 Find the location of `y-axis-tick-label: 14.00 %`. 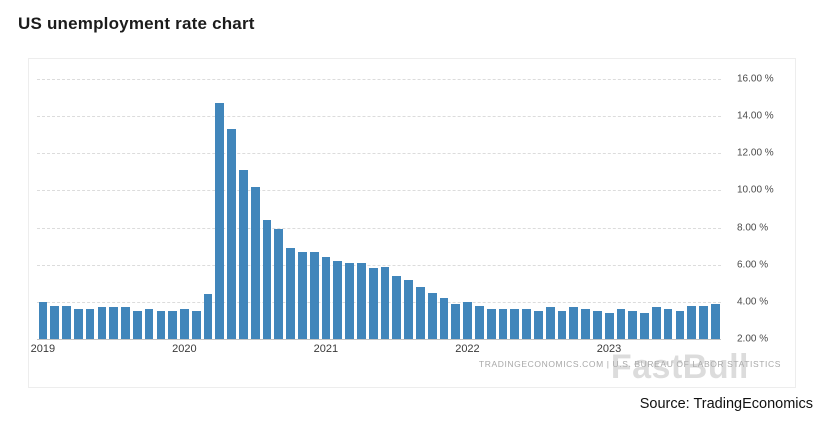

y-axis-tick-label: 14.00 % is located at coordinates (755, 116).